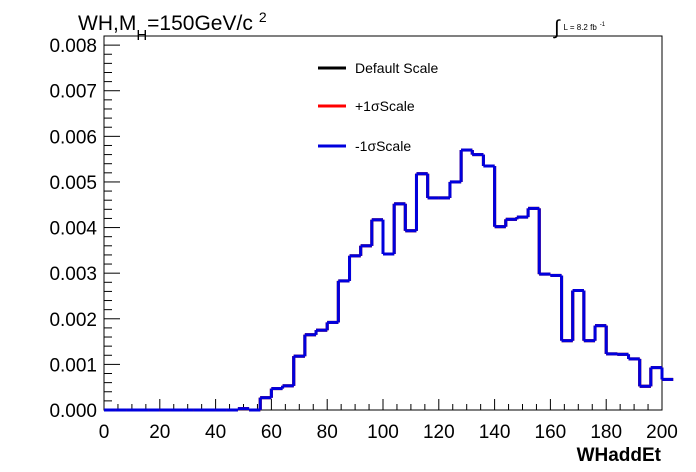  Describe the element at coordinates (439, 432) in the screenshot. I see `x-tick-label: 120` at that location.